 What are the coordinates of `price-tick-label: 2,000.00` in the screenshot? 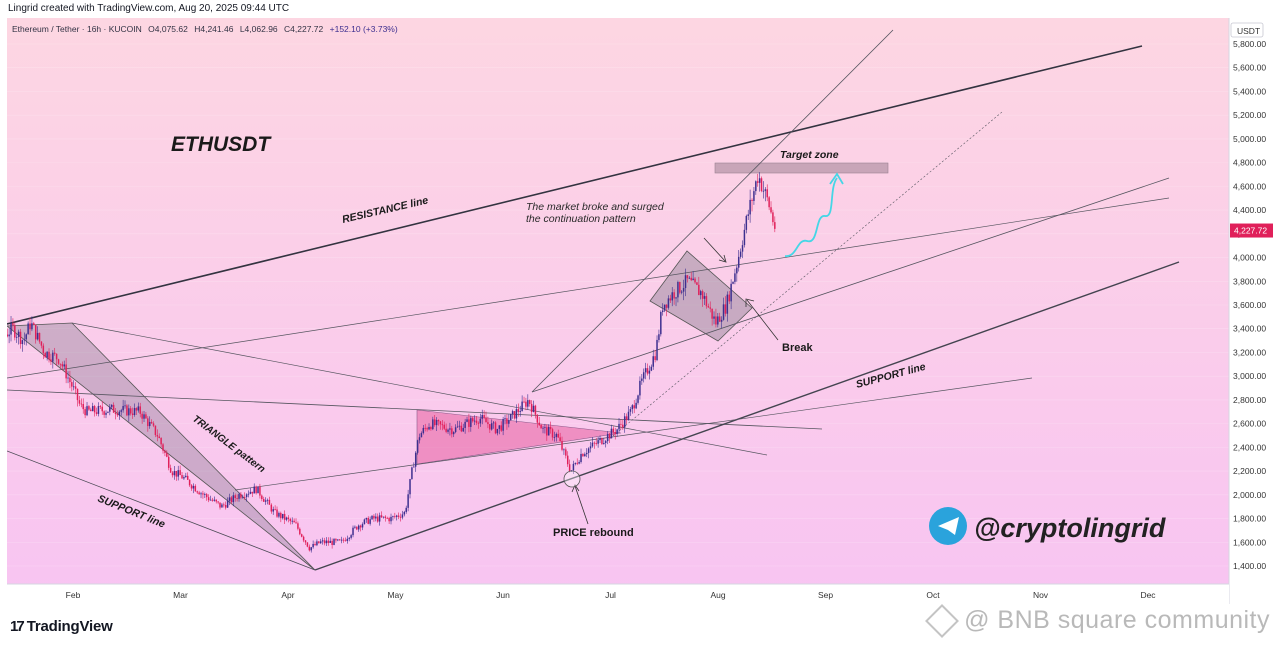 It's located at (1249, 495).